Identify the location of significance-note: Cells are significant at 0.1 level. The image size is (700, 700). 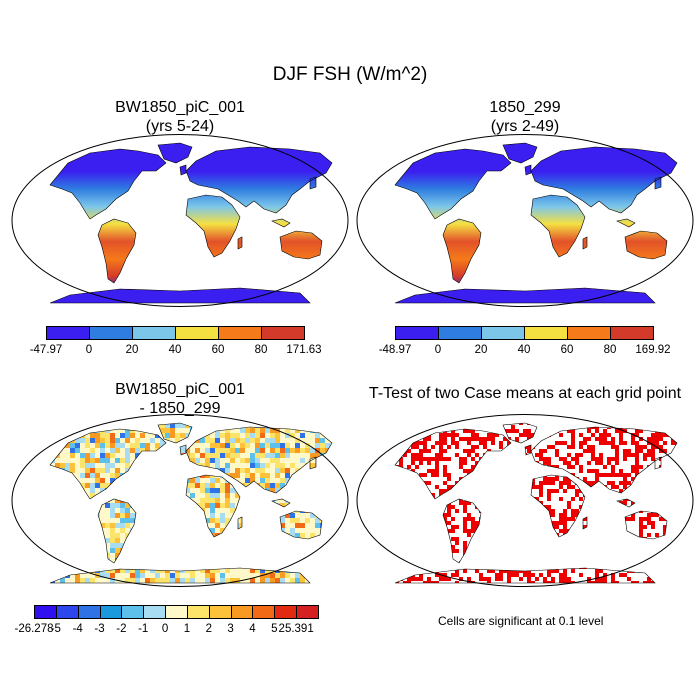
(521, 621).